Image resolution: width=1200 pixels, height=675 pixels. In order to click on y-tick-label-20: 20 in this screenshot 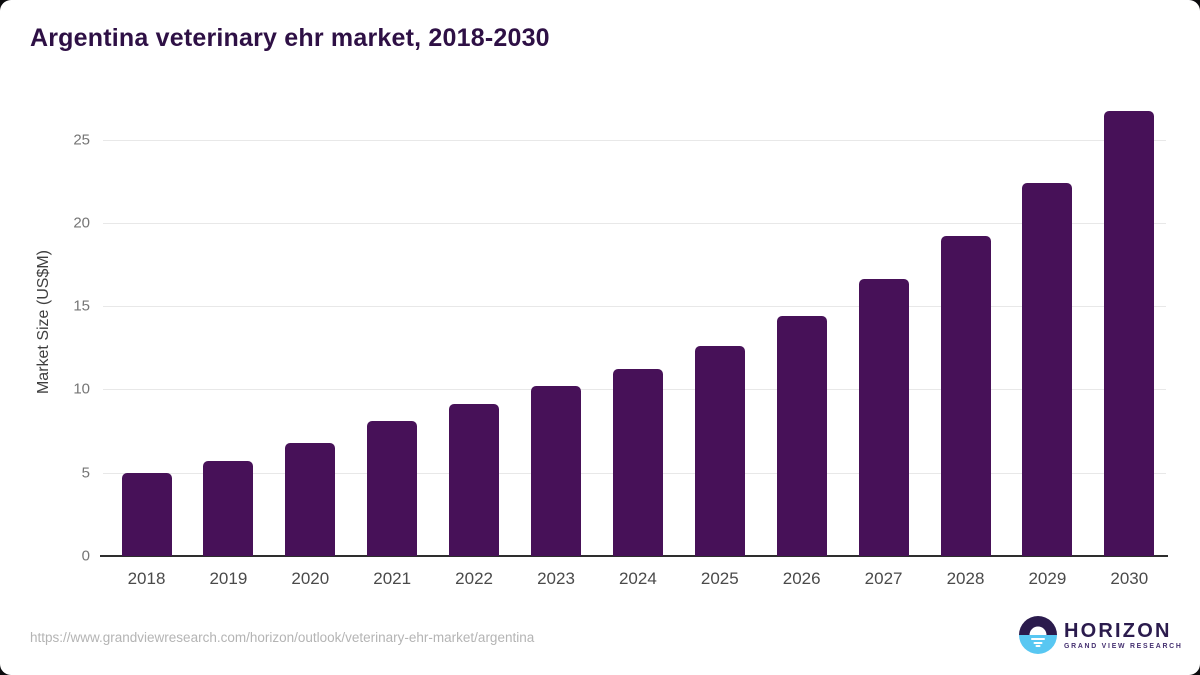, I will do `click(81, 223)`.